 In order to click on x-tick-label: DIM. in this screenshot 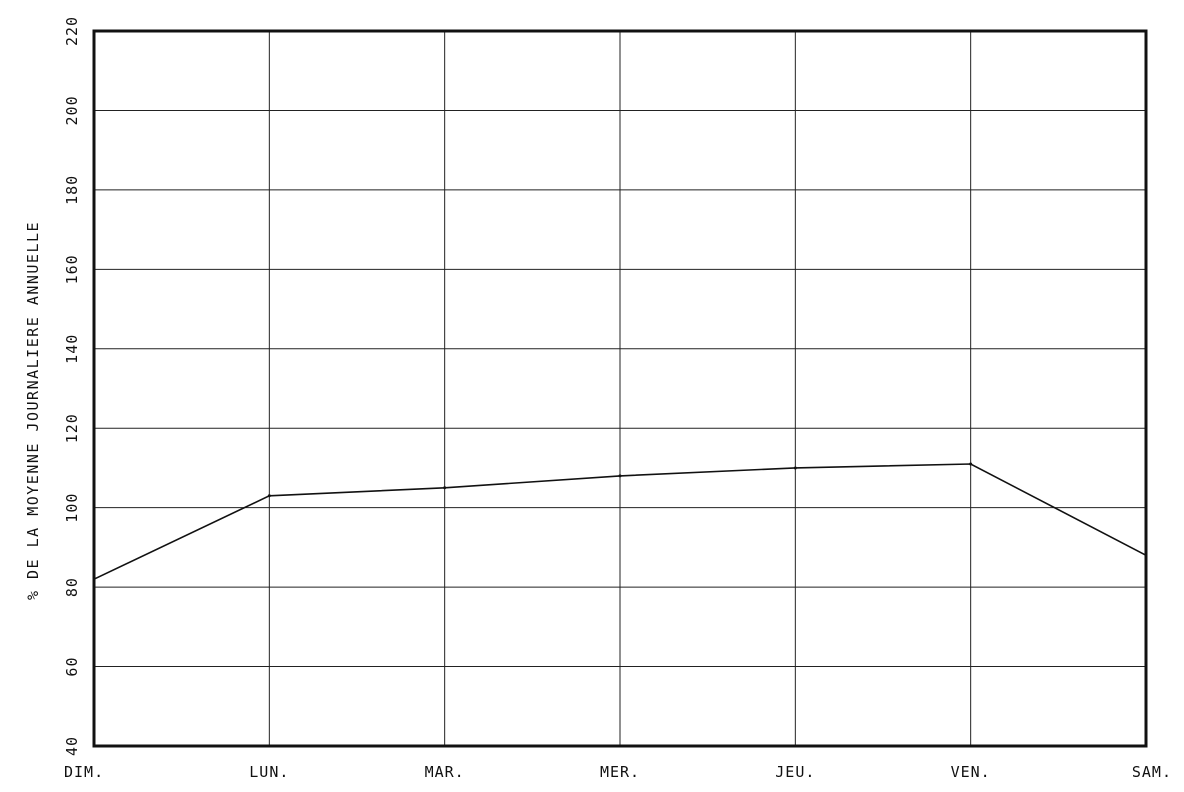, I will do `click(84, 772)`.